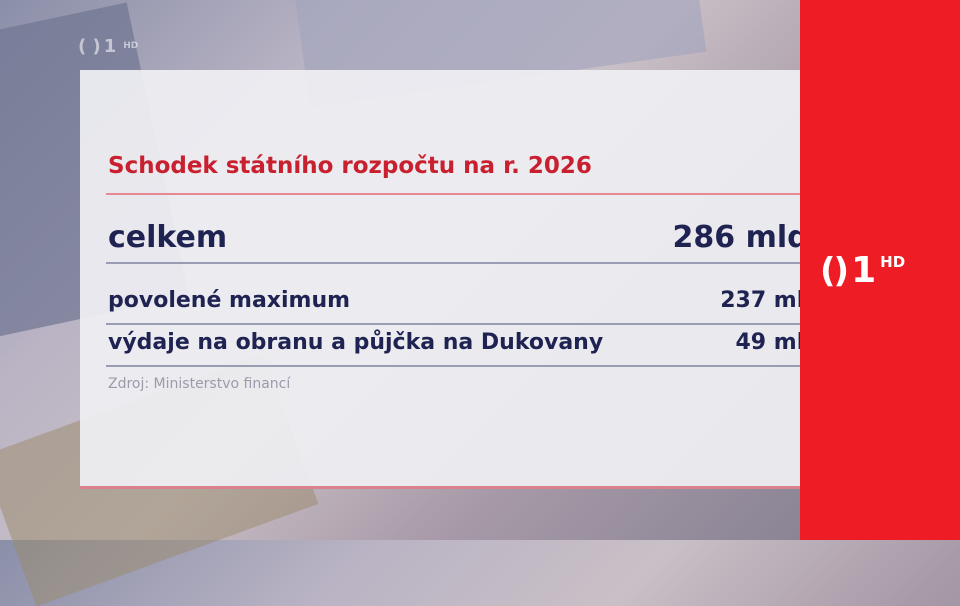 The image size is (960, 606). I want to click on total-label: celkem, so click(168, 237).